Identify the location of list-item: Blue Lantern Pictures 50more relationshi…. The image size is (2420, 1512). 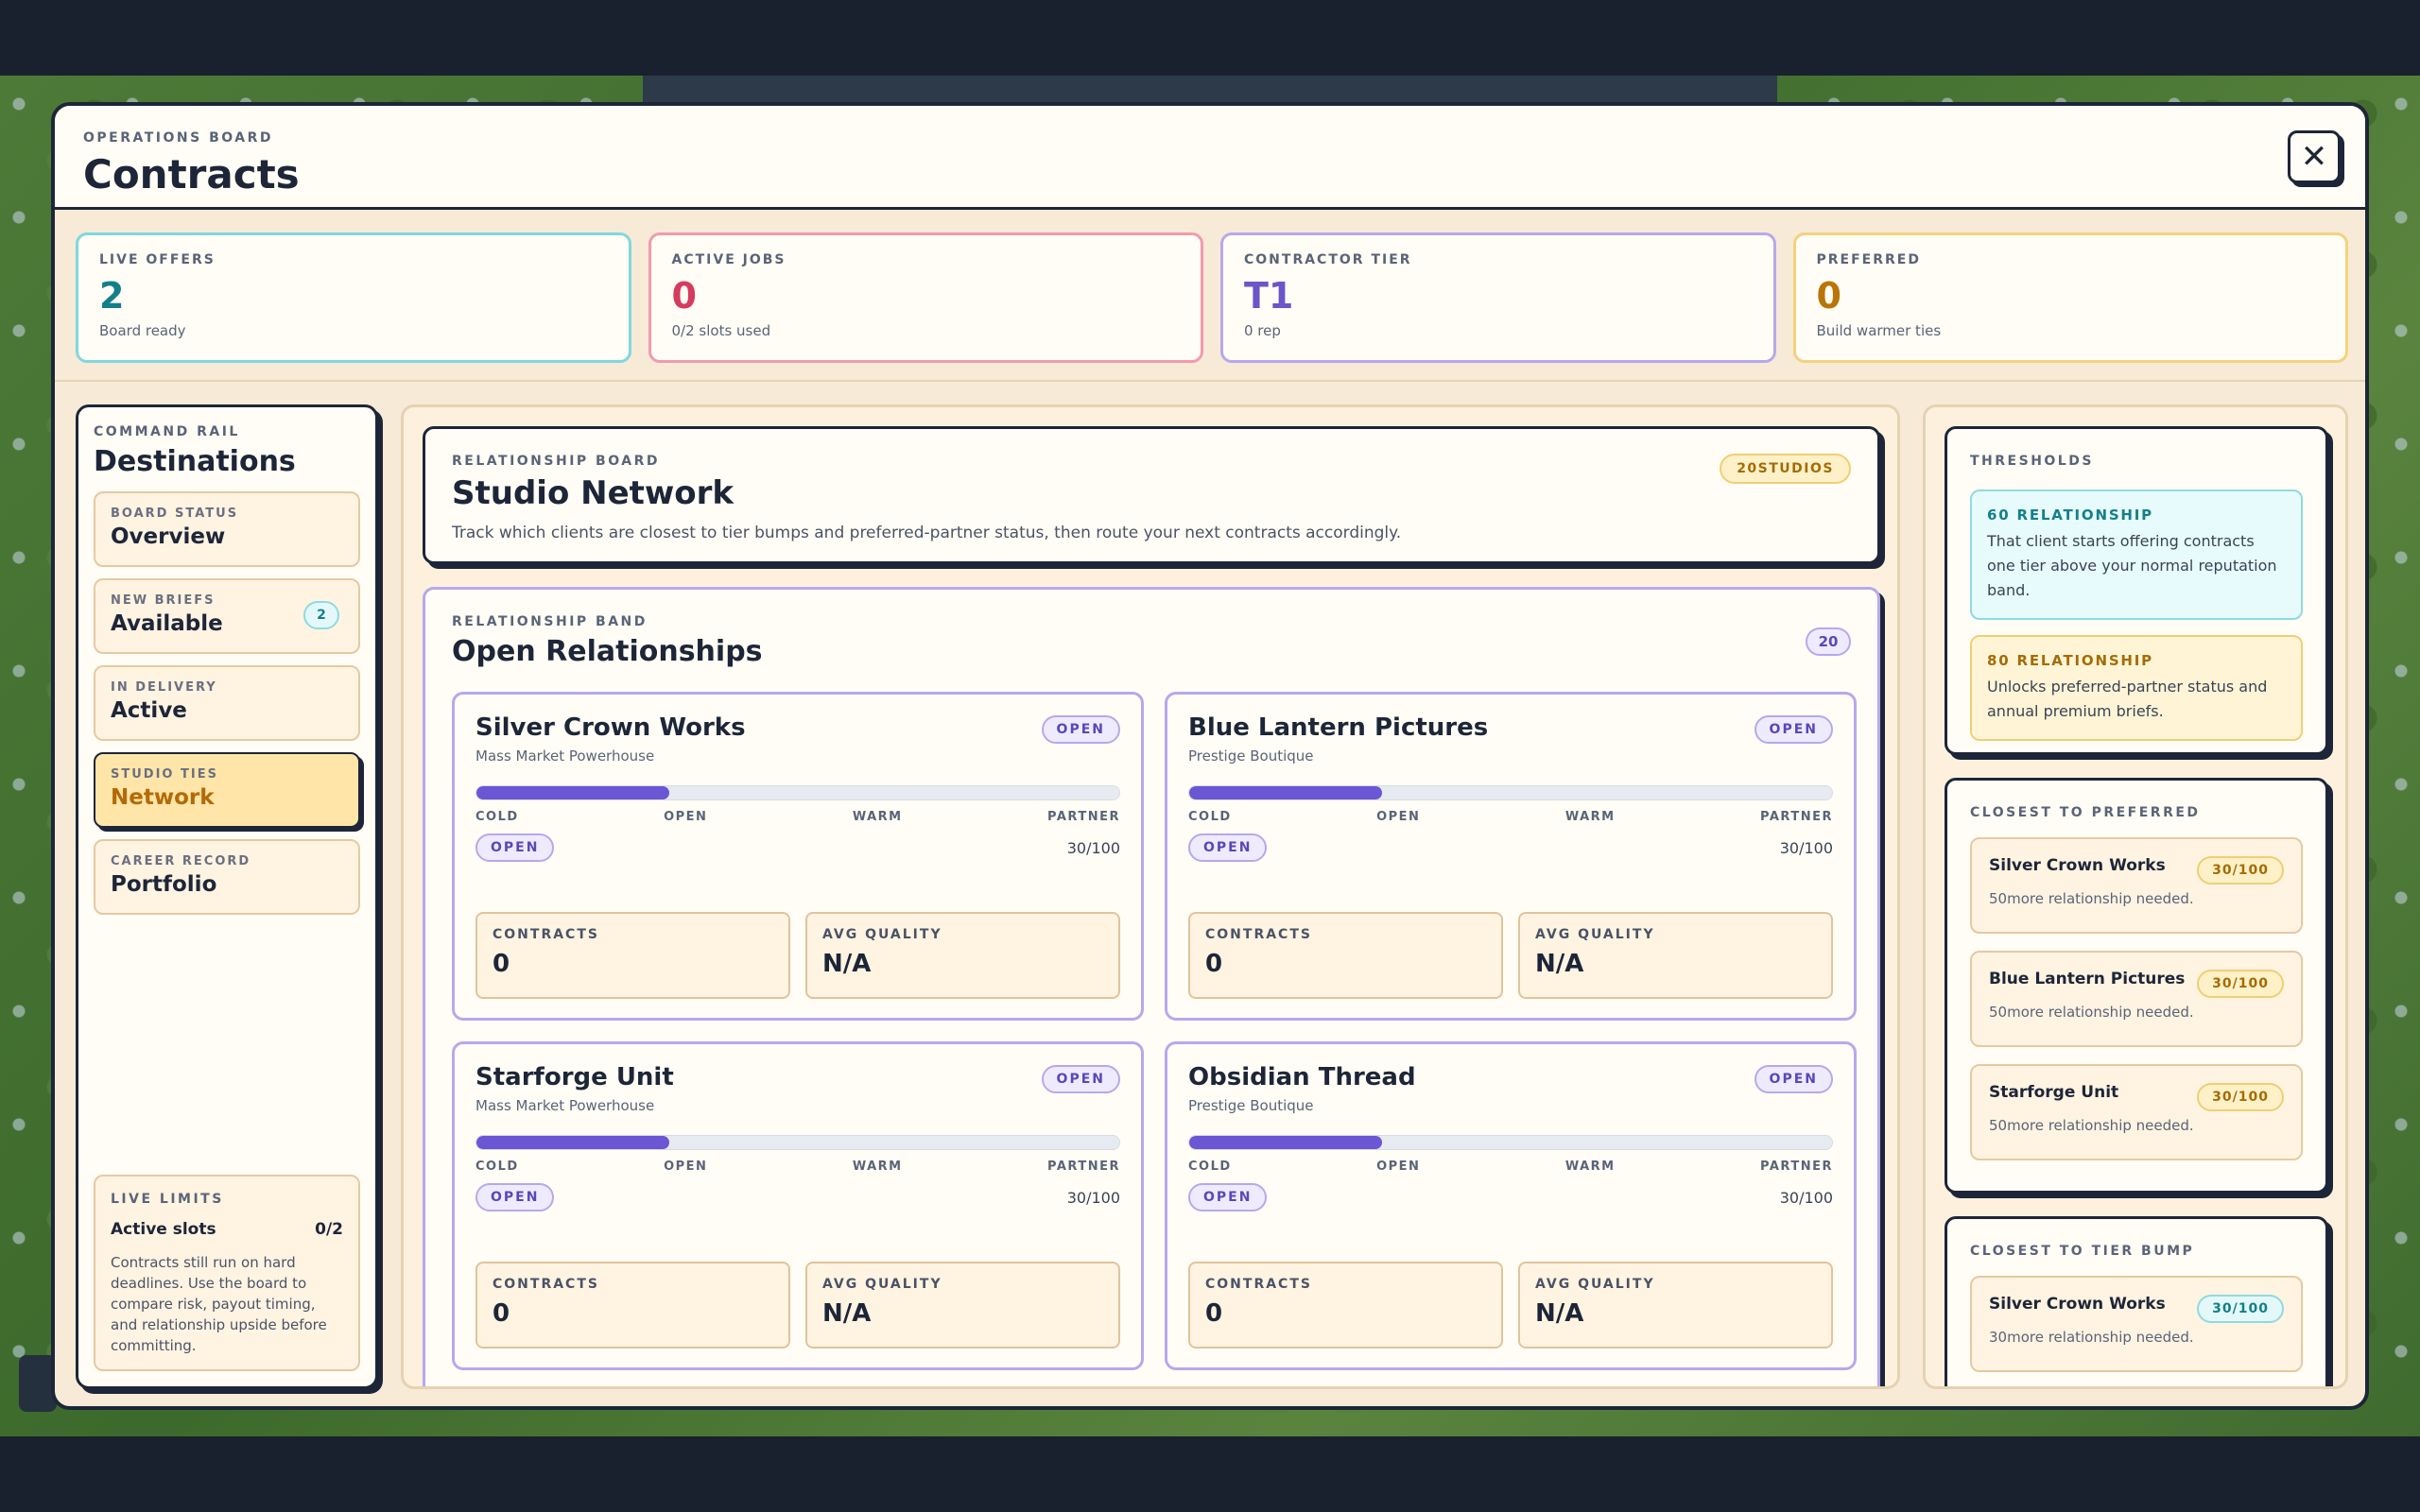
(2136, 999).